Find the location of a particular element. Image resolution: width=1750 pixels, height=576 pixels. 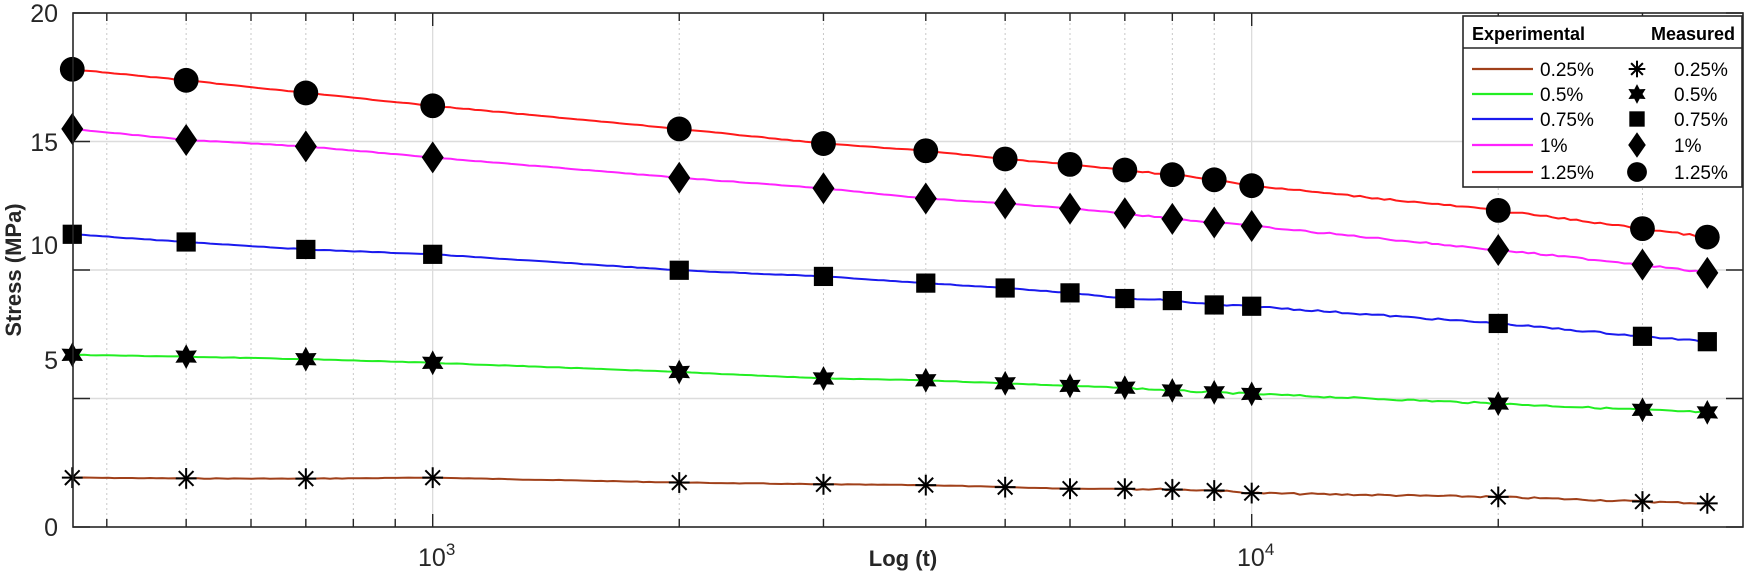

legend-meas-label: 1% is located at coordinates (1688, 146).